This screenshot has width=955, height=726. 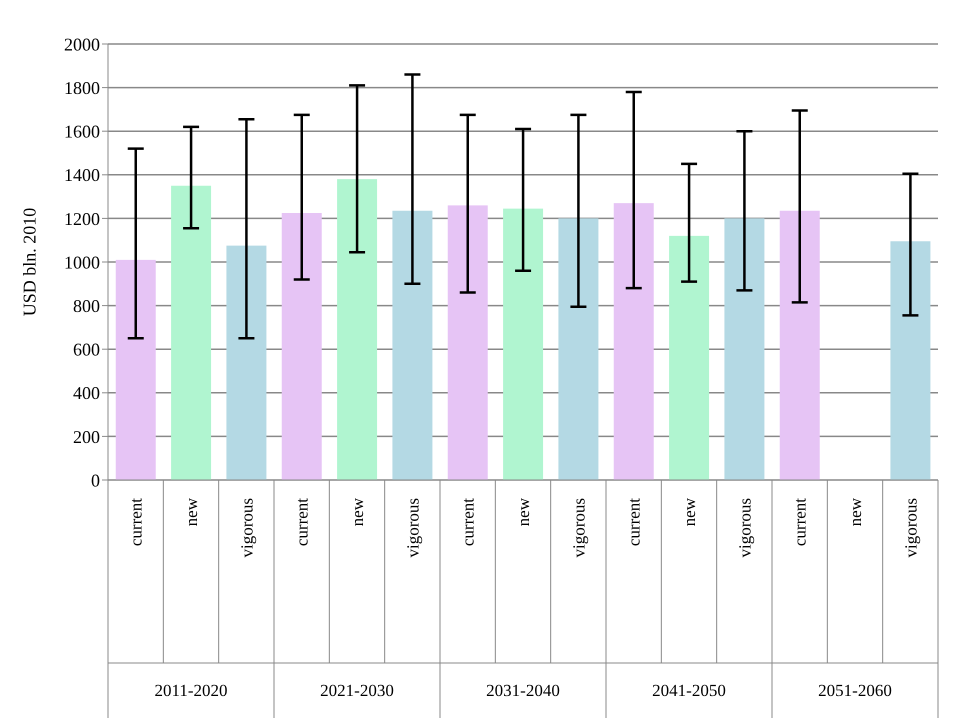 I want to click on text: 2051-2060, so click(x=855, y=690).